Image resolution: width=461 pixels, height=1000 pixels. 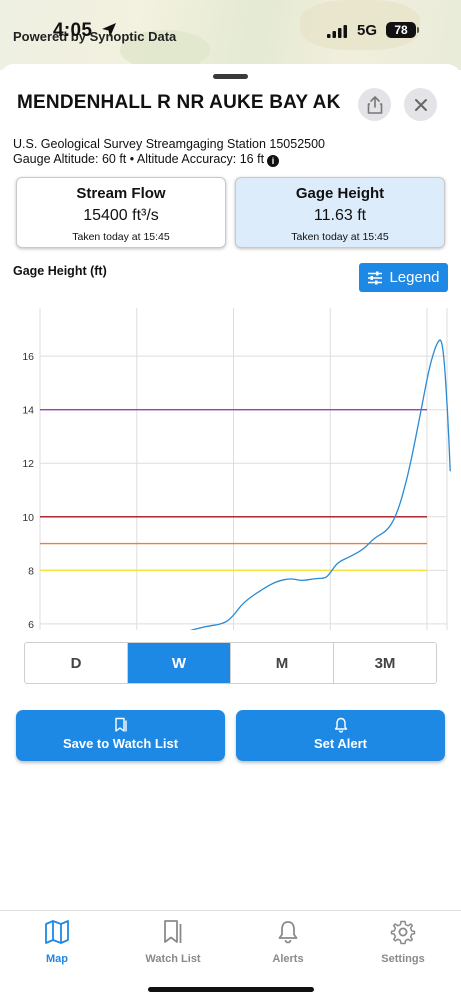 I want to click on status-time: 4:05, so click(x=73, y=30).